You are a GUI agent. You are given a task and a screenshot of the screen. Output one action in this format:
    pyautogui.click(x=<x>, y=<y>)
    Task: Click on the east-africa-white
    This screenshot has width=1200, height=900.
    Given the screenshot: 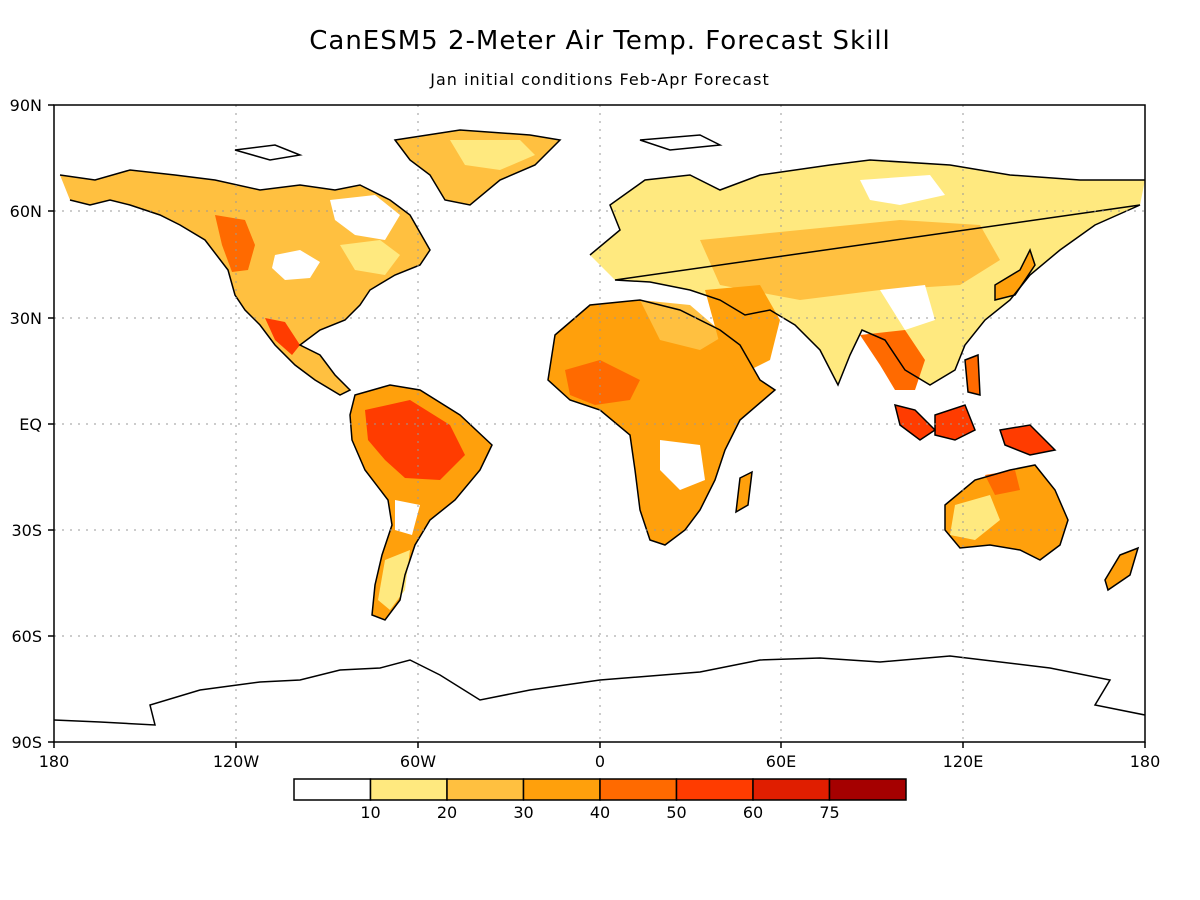 What is the action you would take?
    pyautogui.click(x=682, y=465)
    